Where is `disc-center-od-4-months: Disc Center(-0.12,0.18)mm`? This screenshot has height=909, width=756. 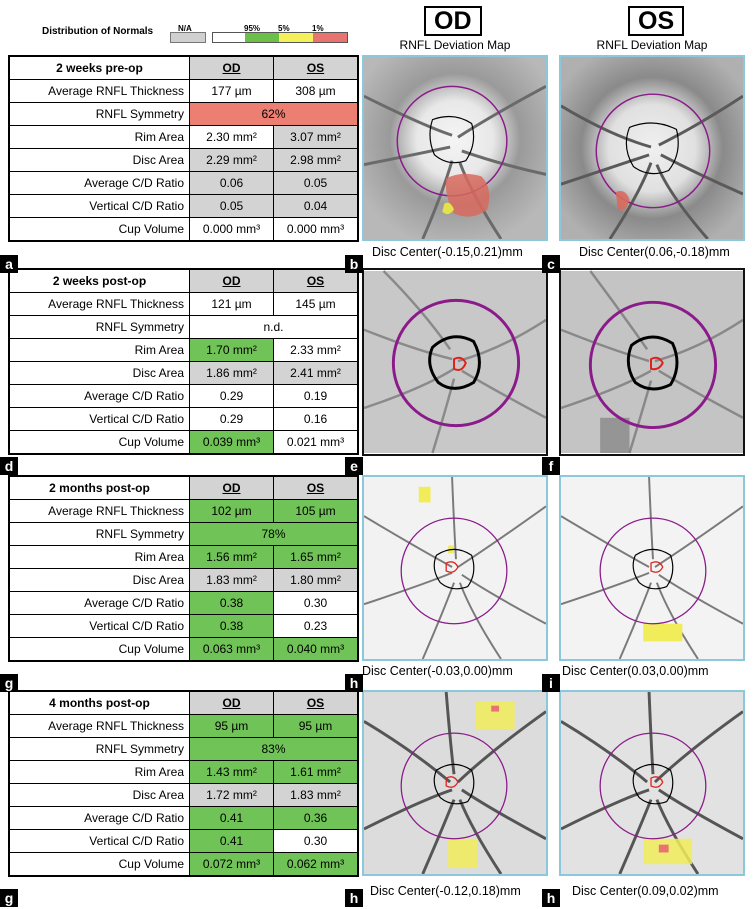
disc-center-od-4-months: Disc Center(-0.12,0.18)mm is located at coordinates (445, 891).